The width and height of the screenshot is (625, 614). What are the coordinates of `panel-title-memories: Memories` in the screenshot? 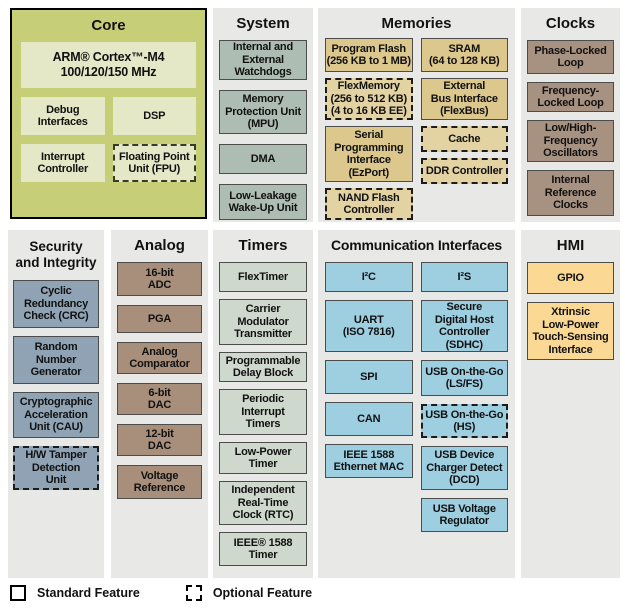 It's located at (416, 23).